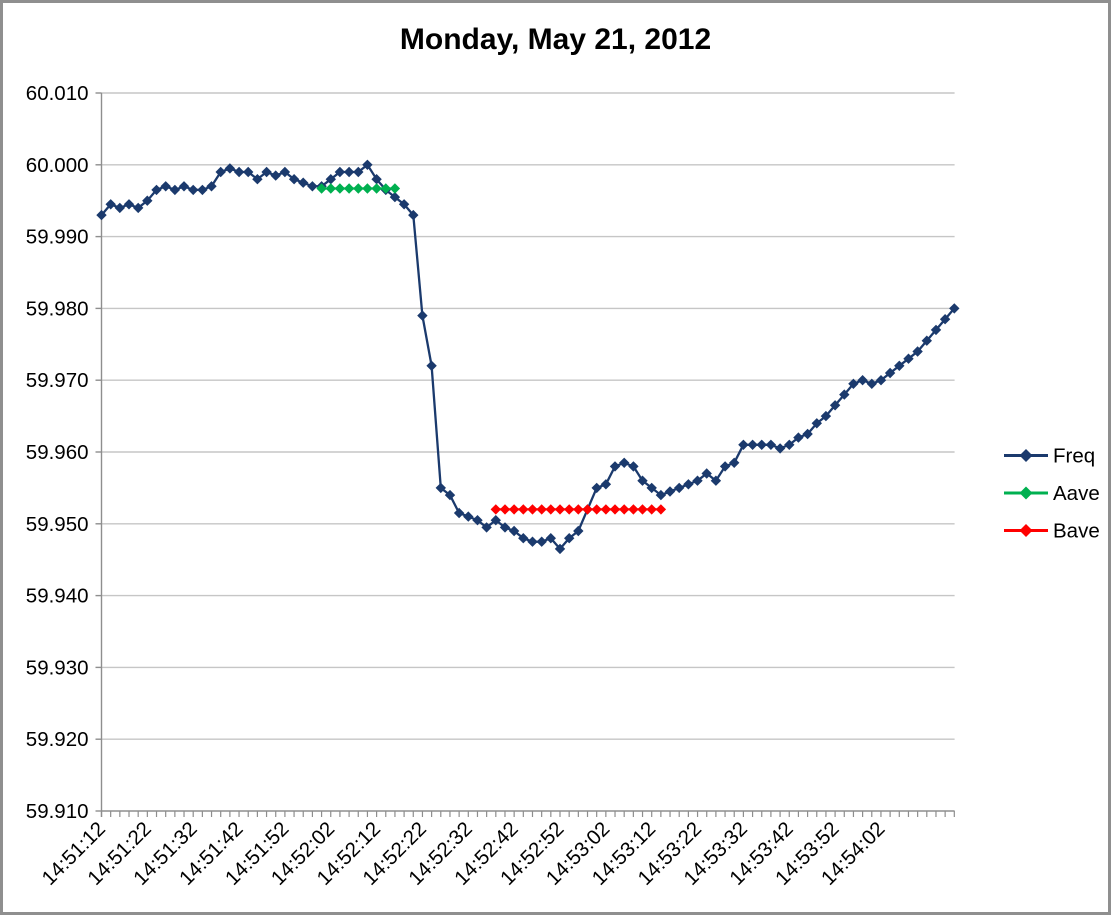 This screenshot has width=1111, height=915. Describe the element at coordinates (1076, 531) in the screenshot. I see `legend-label: Bave` at that location.